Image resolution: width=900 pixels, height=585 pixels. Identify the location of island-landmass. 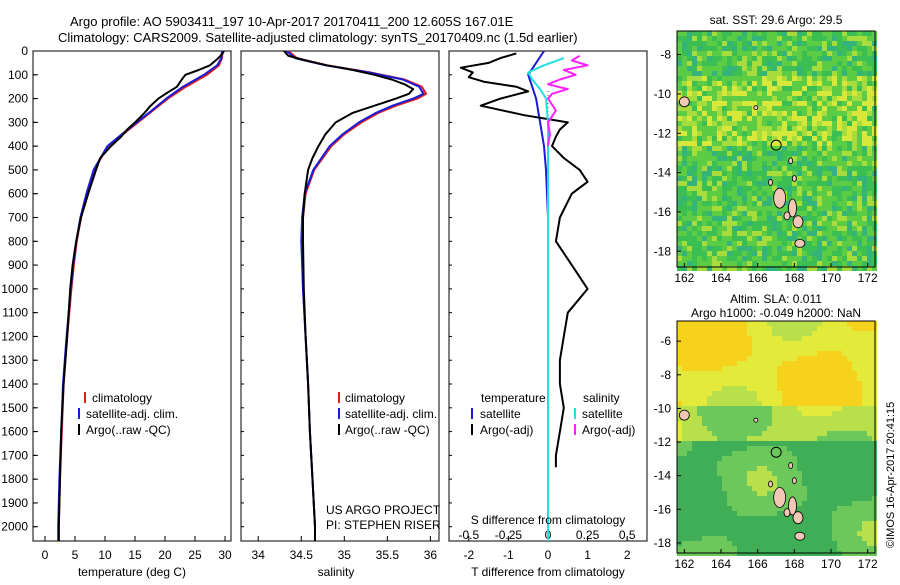
(780, 497).